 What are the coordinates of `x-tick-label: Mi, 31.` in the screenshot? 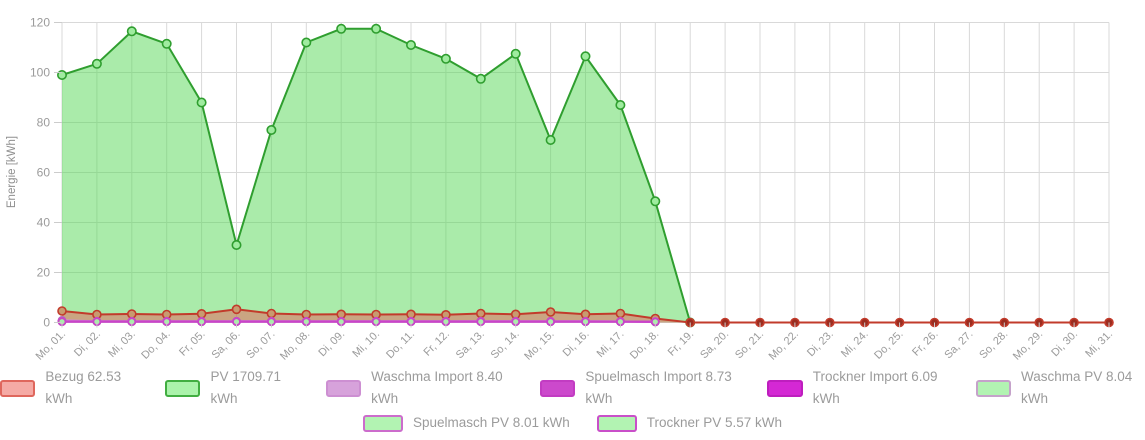 It's located at (1099, 344).